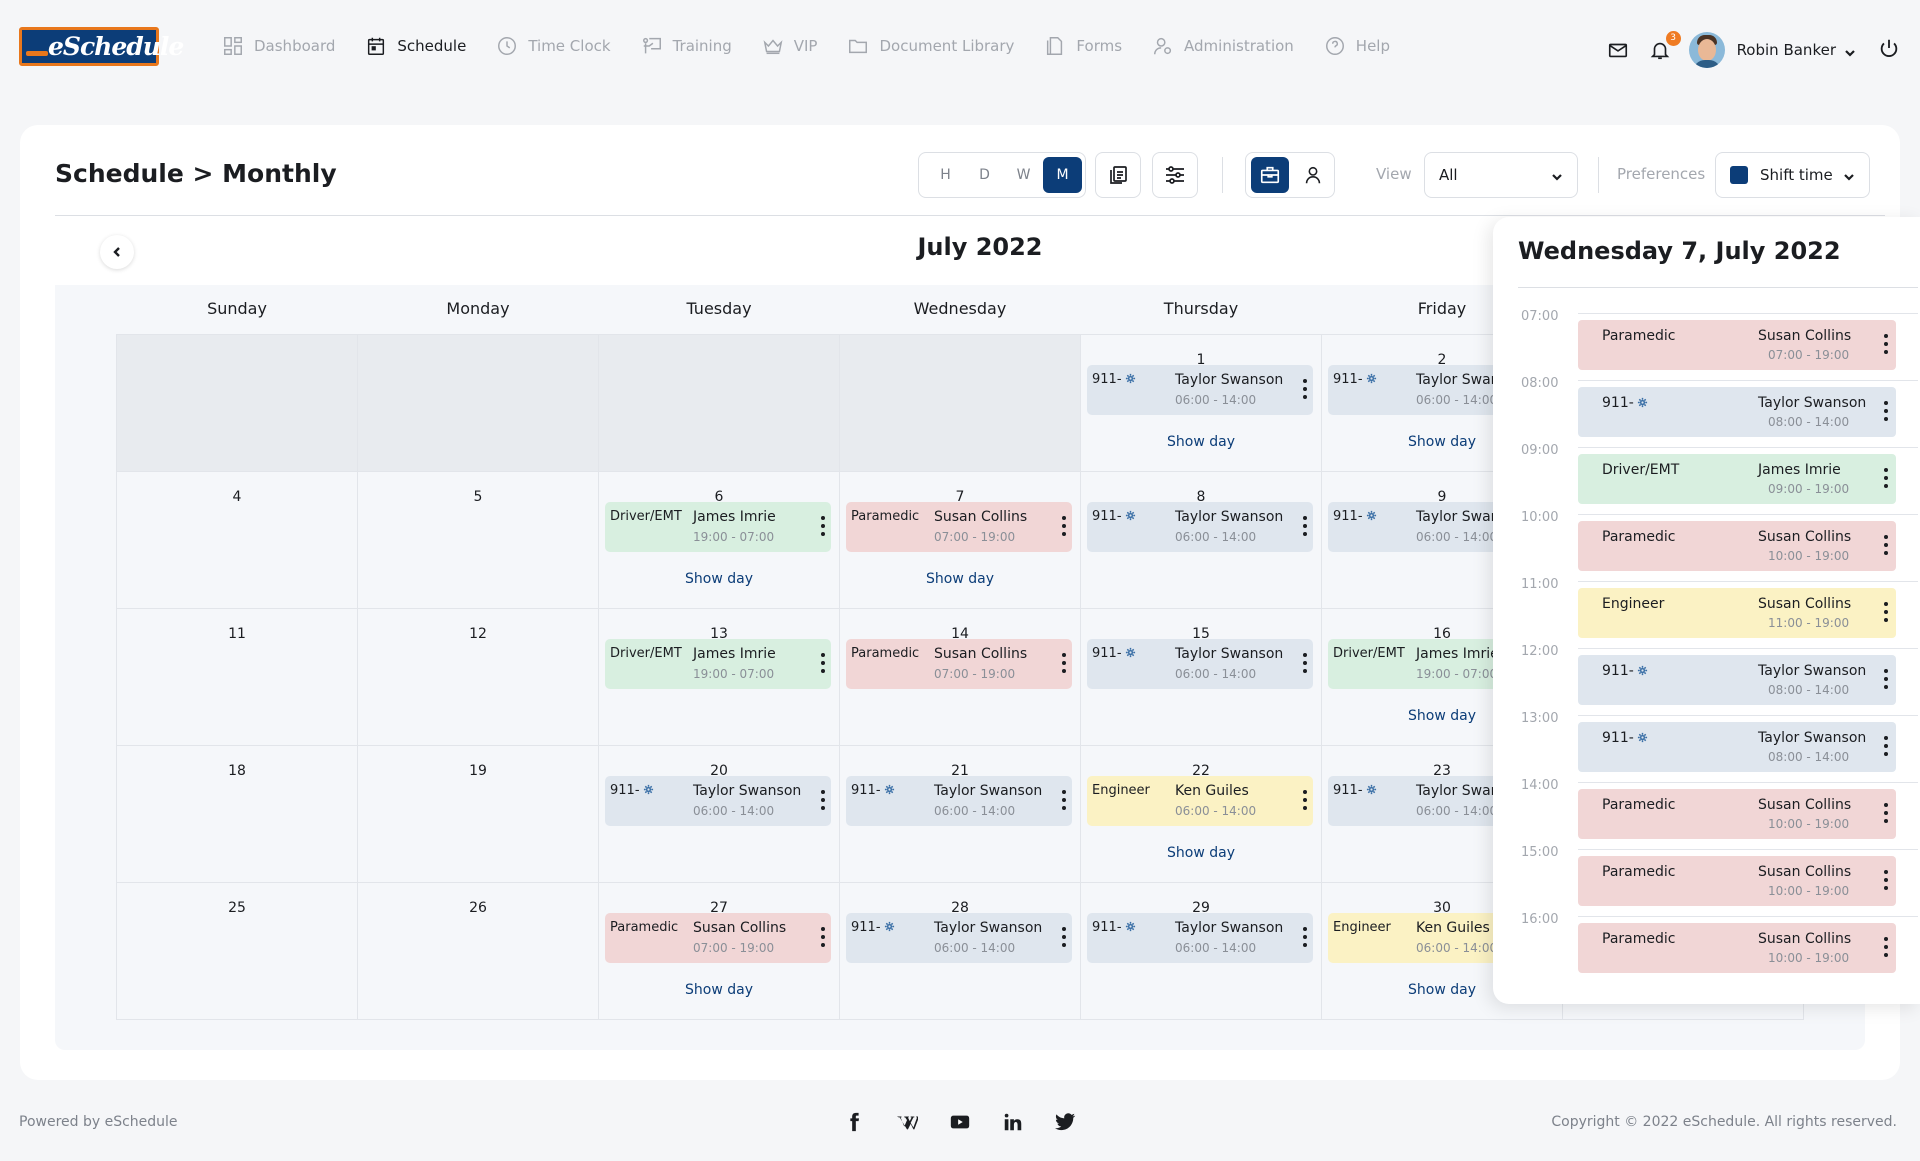 This screenshot has width=1920, height=1161. Describe the element at coordinates (1066, 1122) in the screenshot. I see `twitter-icon` at that location.